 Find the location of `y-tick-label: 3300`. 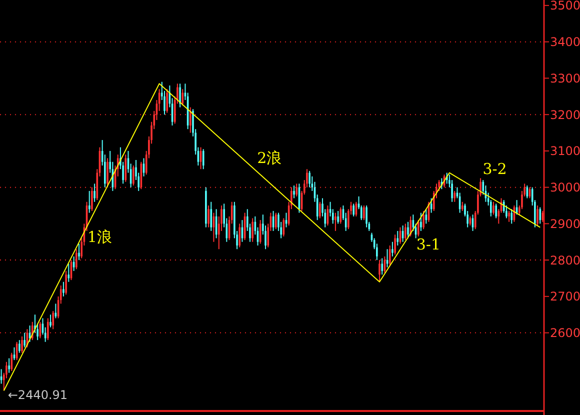

y-tick-label: 3300 is located at coordinates (565, 78).